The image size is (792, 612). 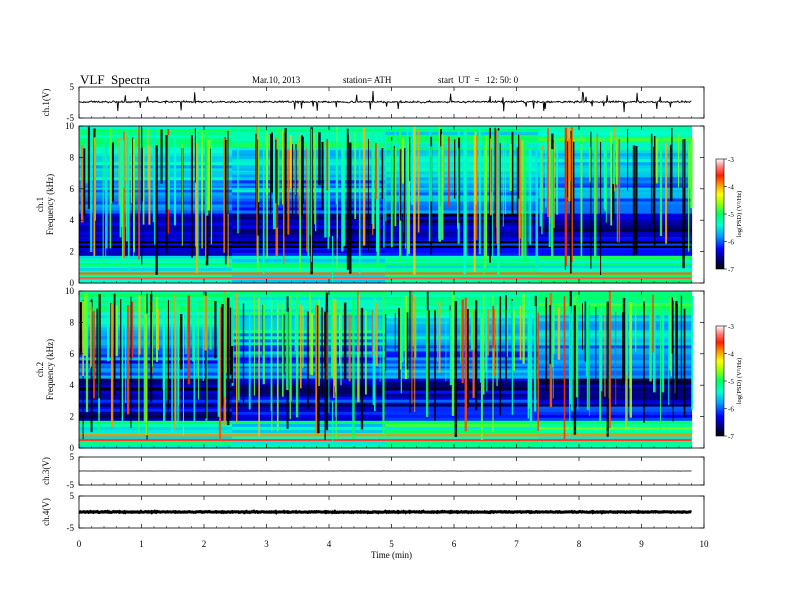 I want to click on ch2-spectrogram-cb-tick-1: -4, so click(x=731, y=355).